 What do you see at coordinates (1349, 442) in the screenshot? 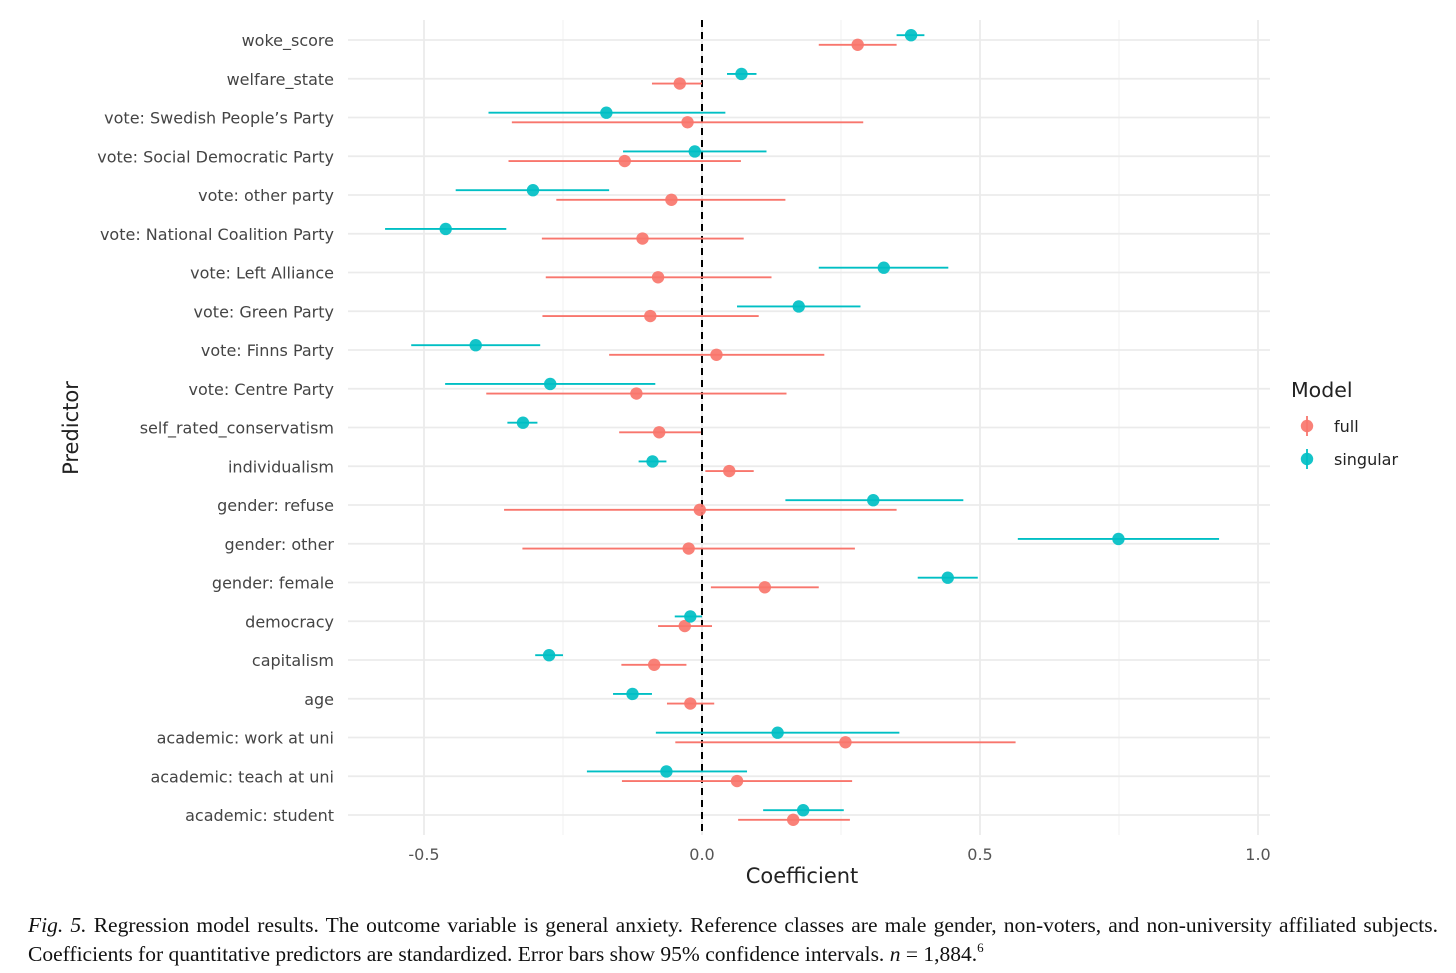
I see `legend-keys: full singular` at bounding box center [1349, 442].